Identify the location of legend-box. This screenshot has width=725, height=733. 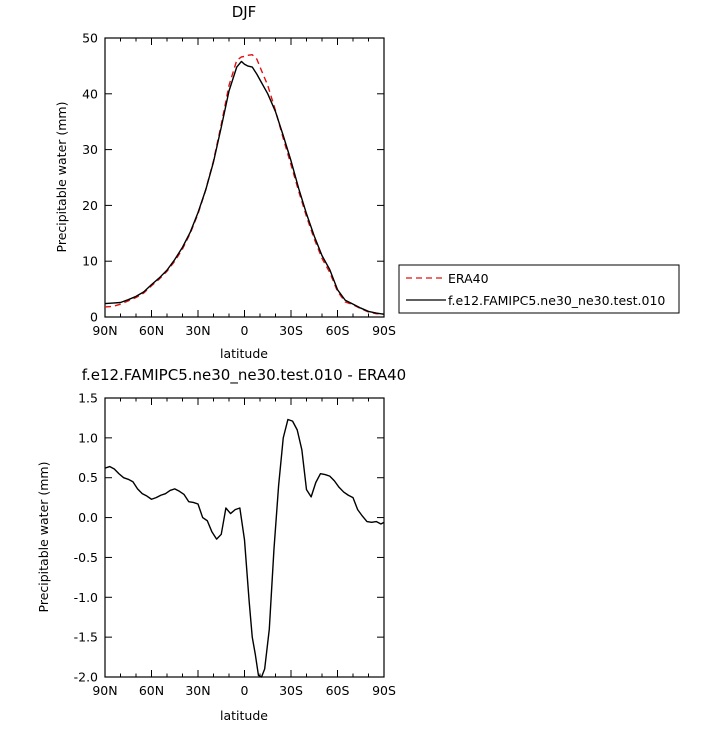
(539, 289).